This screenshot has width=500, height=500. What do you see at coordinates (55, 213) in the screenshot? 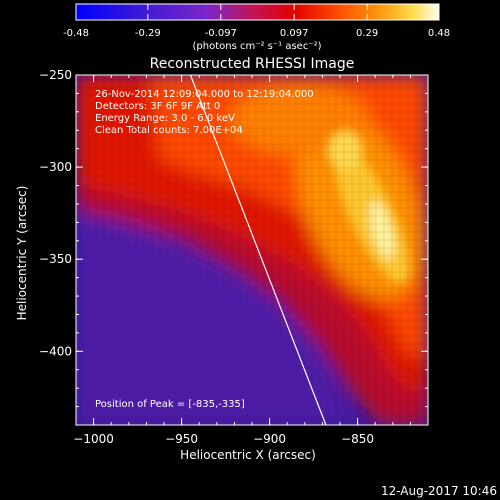
I see `y-tick-labels: −250 −300 −350 −400` at bounding box center [55, 213].